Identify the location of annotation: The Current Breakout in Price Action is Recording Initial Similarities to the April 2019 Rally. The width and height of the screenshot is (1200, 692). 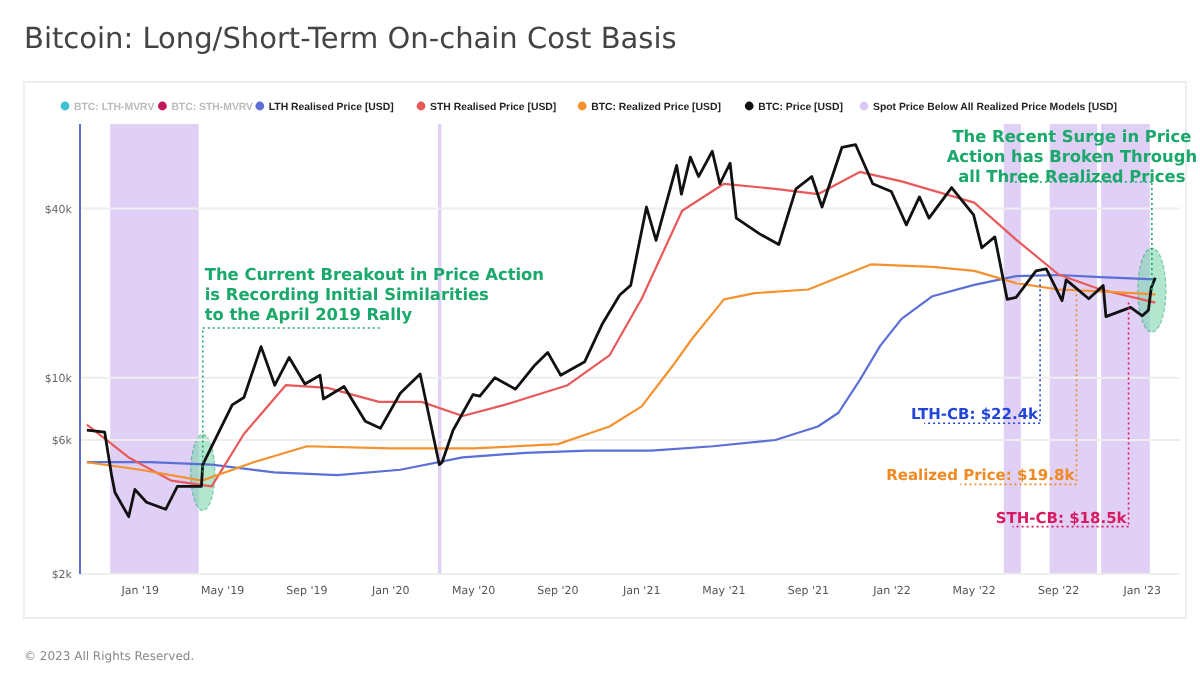
(374, 294).